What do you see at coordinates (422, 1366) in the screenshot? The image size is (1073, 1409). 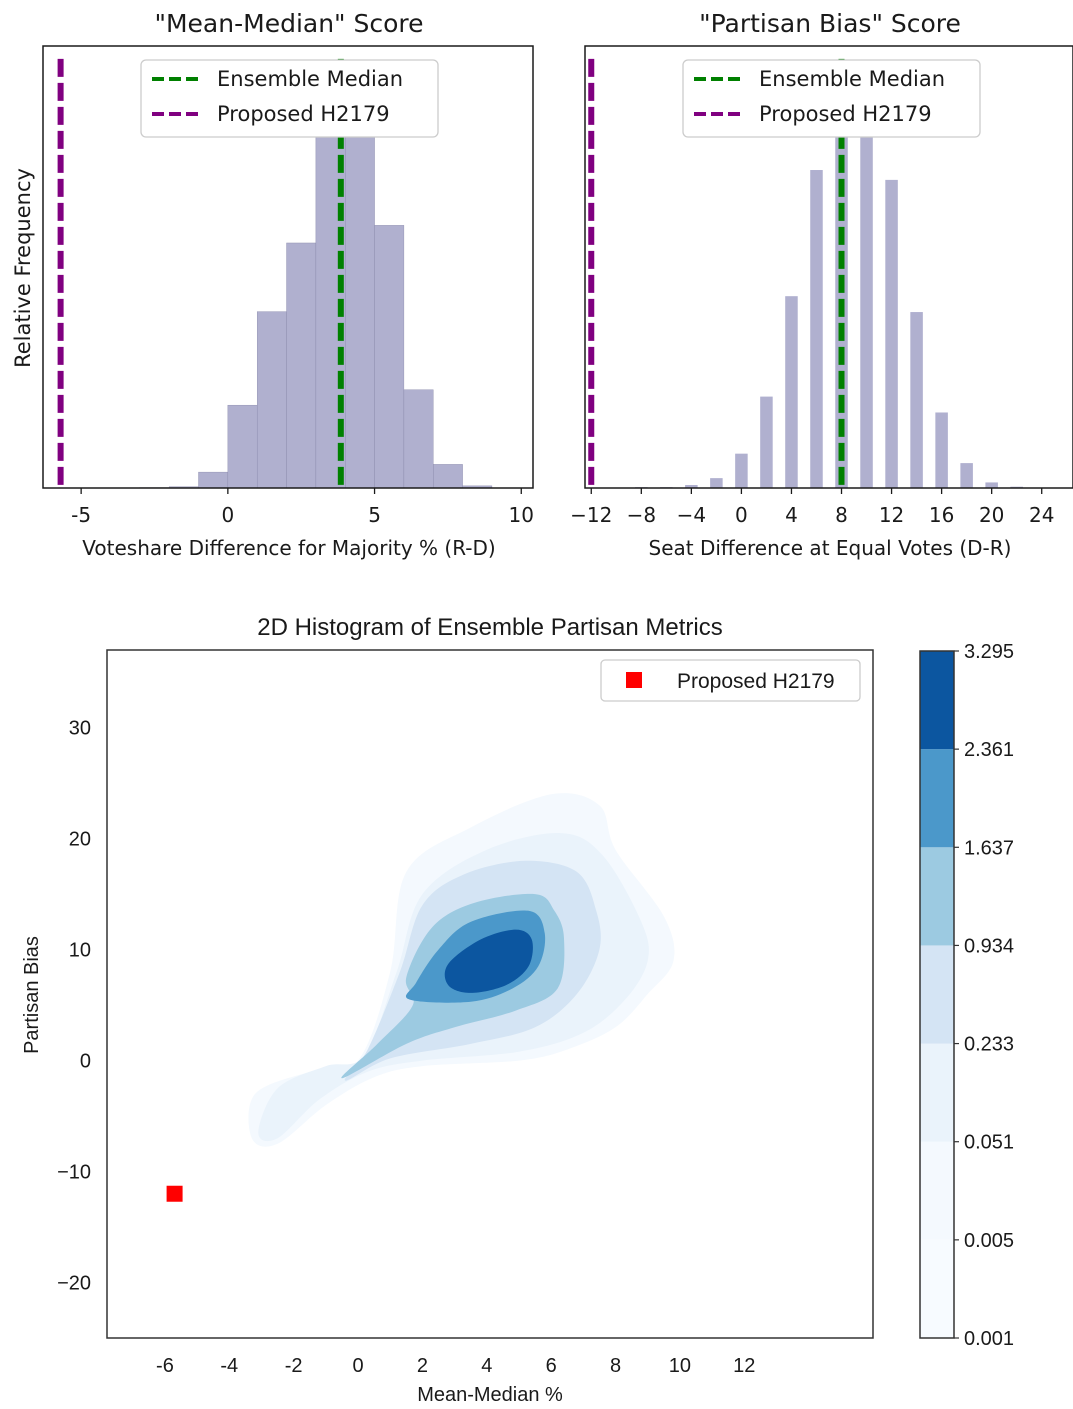 I see `x-tick-label: 2` at bounding box center [422, 1366].